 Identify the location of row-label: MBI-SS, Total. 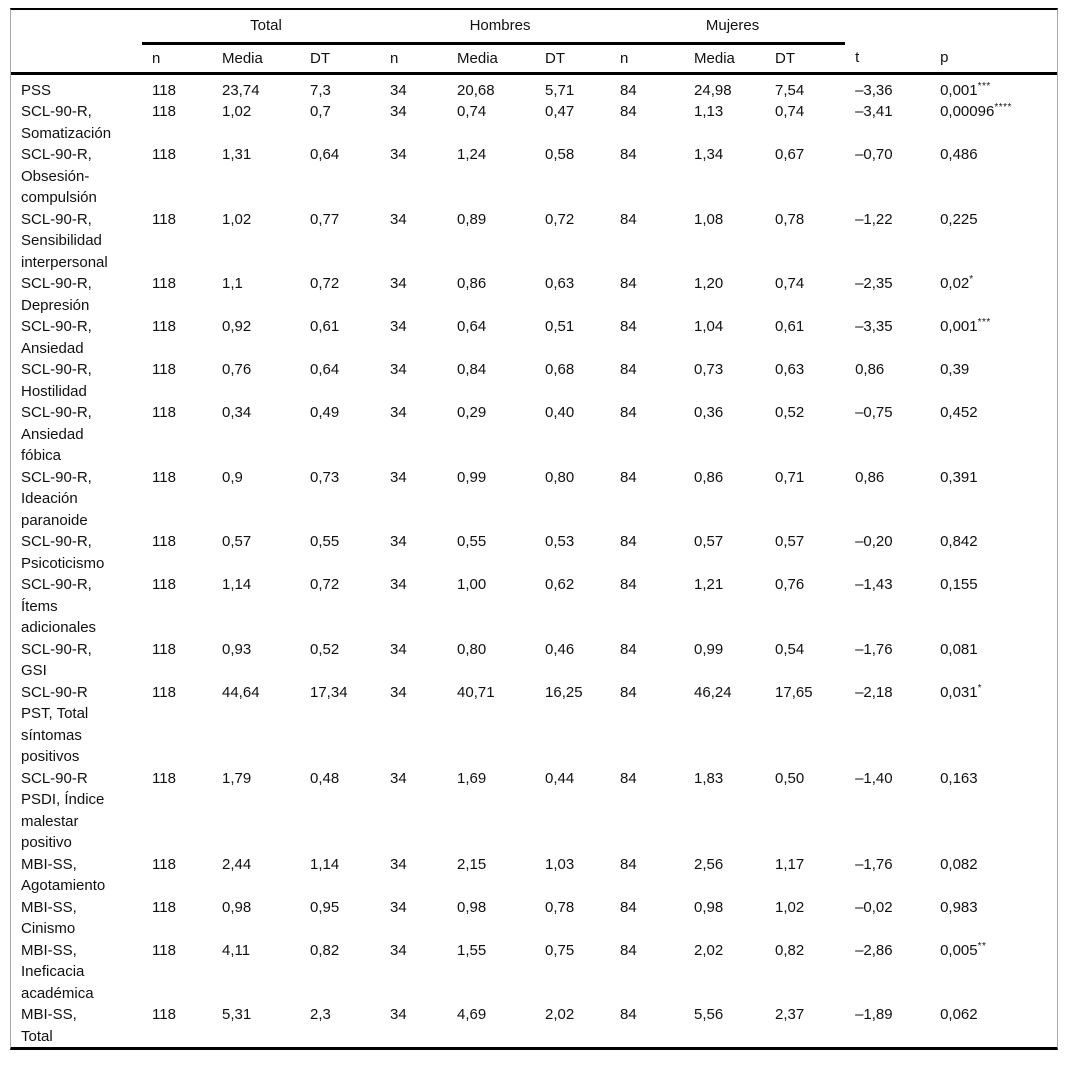
(49, 1025).